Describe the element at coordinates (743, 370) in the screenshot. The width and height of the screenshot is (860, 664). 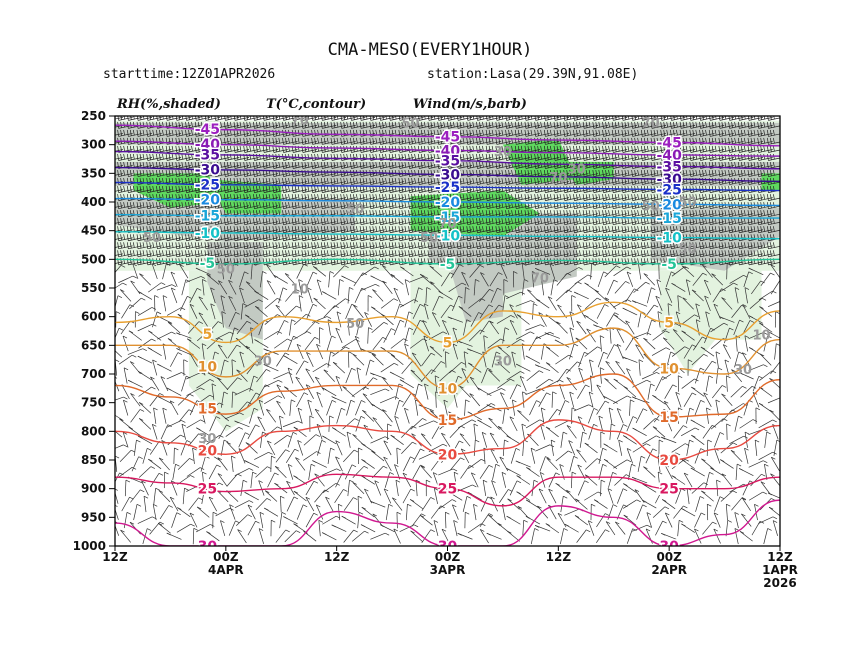
I see `rh-contour-label: 30` at that location.